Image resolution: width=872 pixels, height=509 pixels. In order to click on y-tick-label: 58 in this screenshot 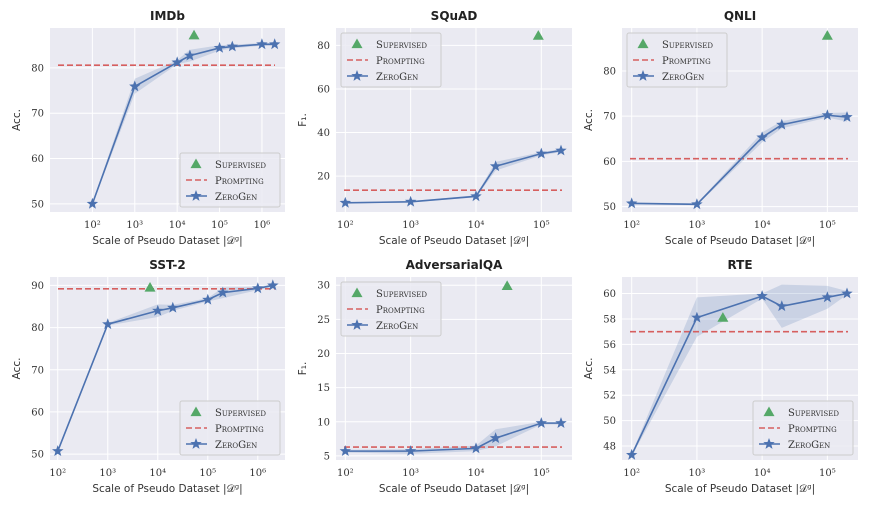, I will do `click(609, 319)`.